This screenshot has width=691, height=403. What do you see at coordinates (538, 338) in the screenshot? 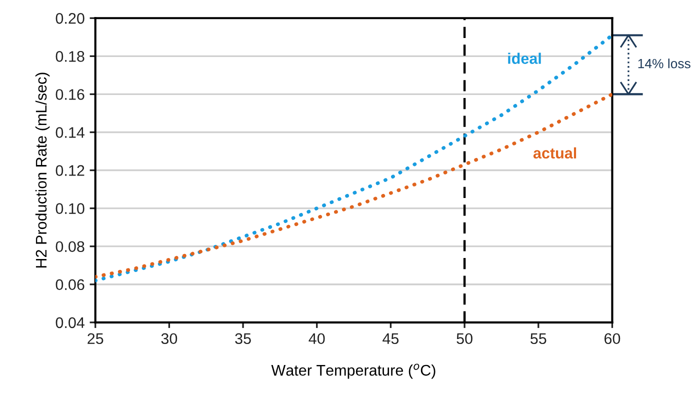
I see `x-tick-label: 55` at bounding box center [538, 338].